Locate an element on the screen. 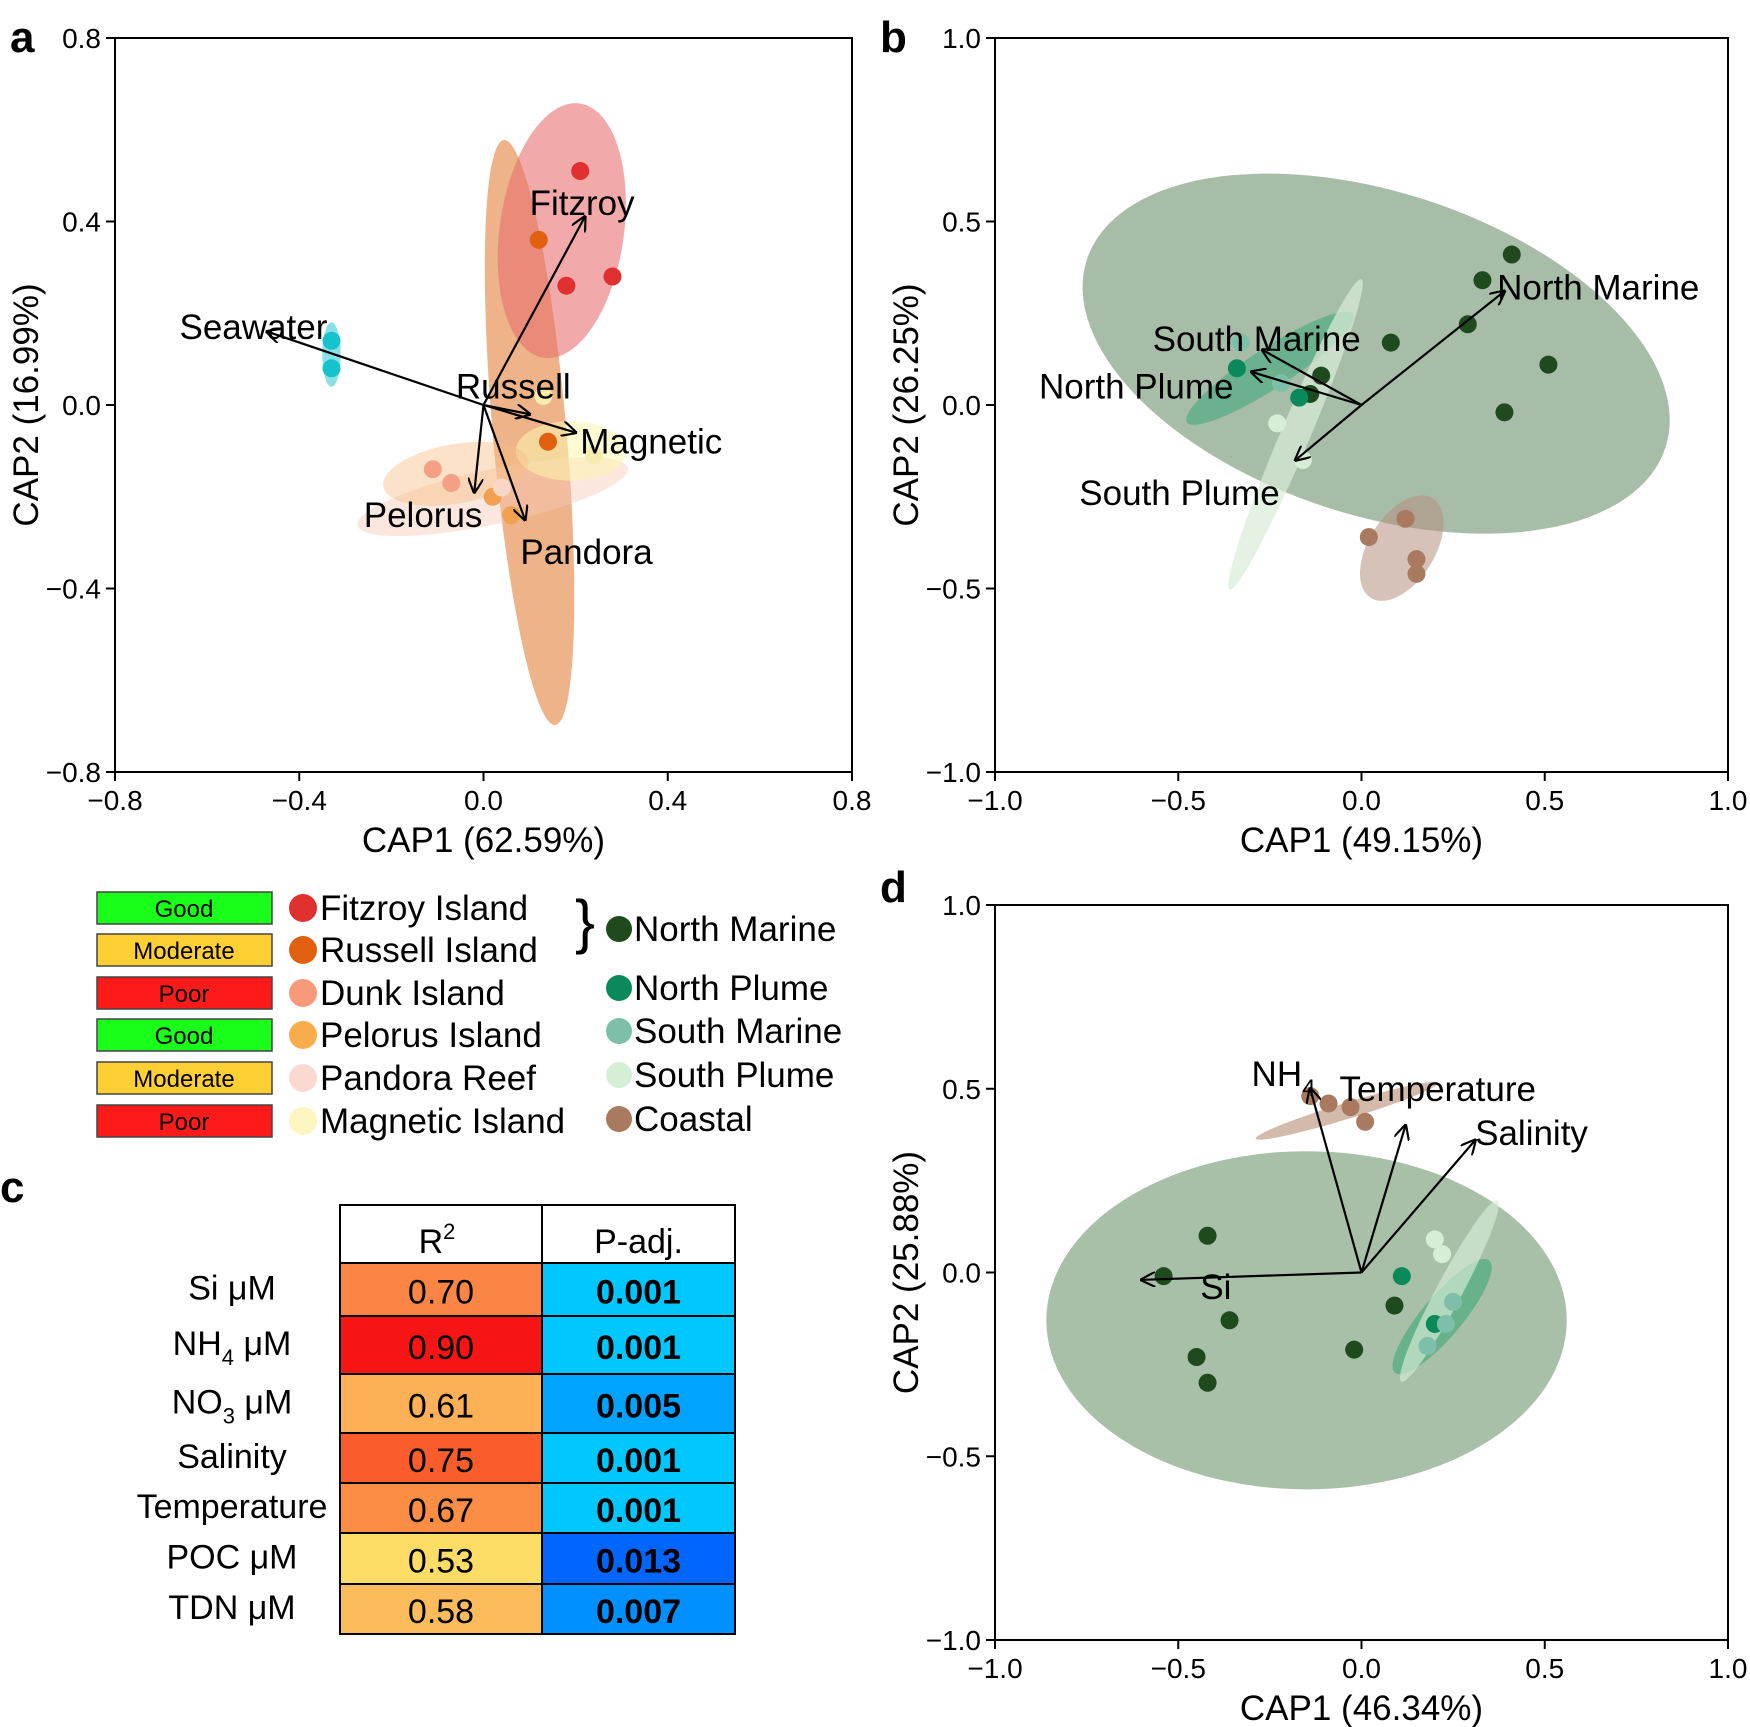  table-row-label-4: Temperature is located at coordinates (232, 1507).